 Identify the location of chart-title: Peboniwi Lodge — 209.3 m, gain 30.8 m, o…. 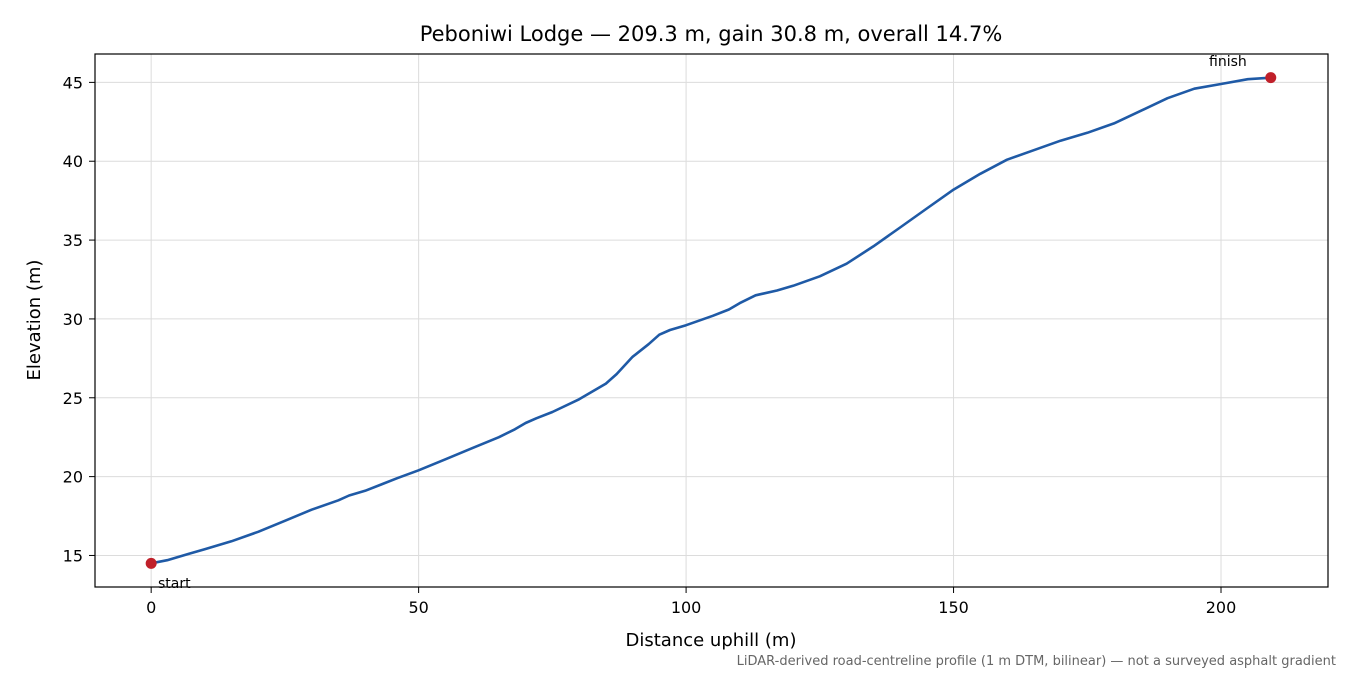
(711, 34).